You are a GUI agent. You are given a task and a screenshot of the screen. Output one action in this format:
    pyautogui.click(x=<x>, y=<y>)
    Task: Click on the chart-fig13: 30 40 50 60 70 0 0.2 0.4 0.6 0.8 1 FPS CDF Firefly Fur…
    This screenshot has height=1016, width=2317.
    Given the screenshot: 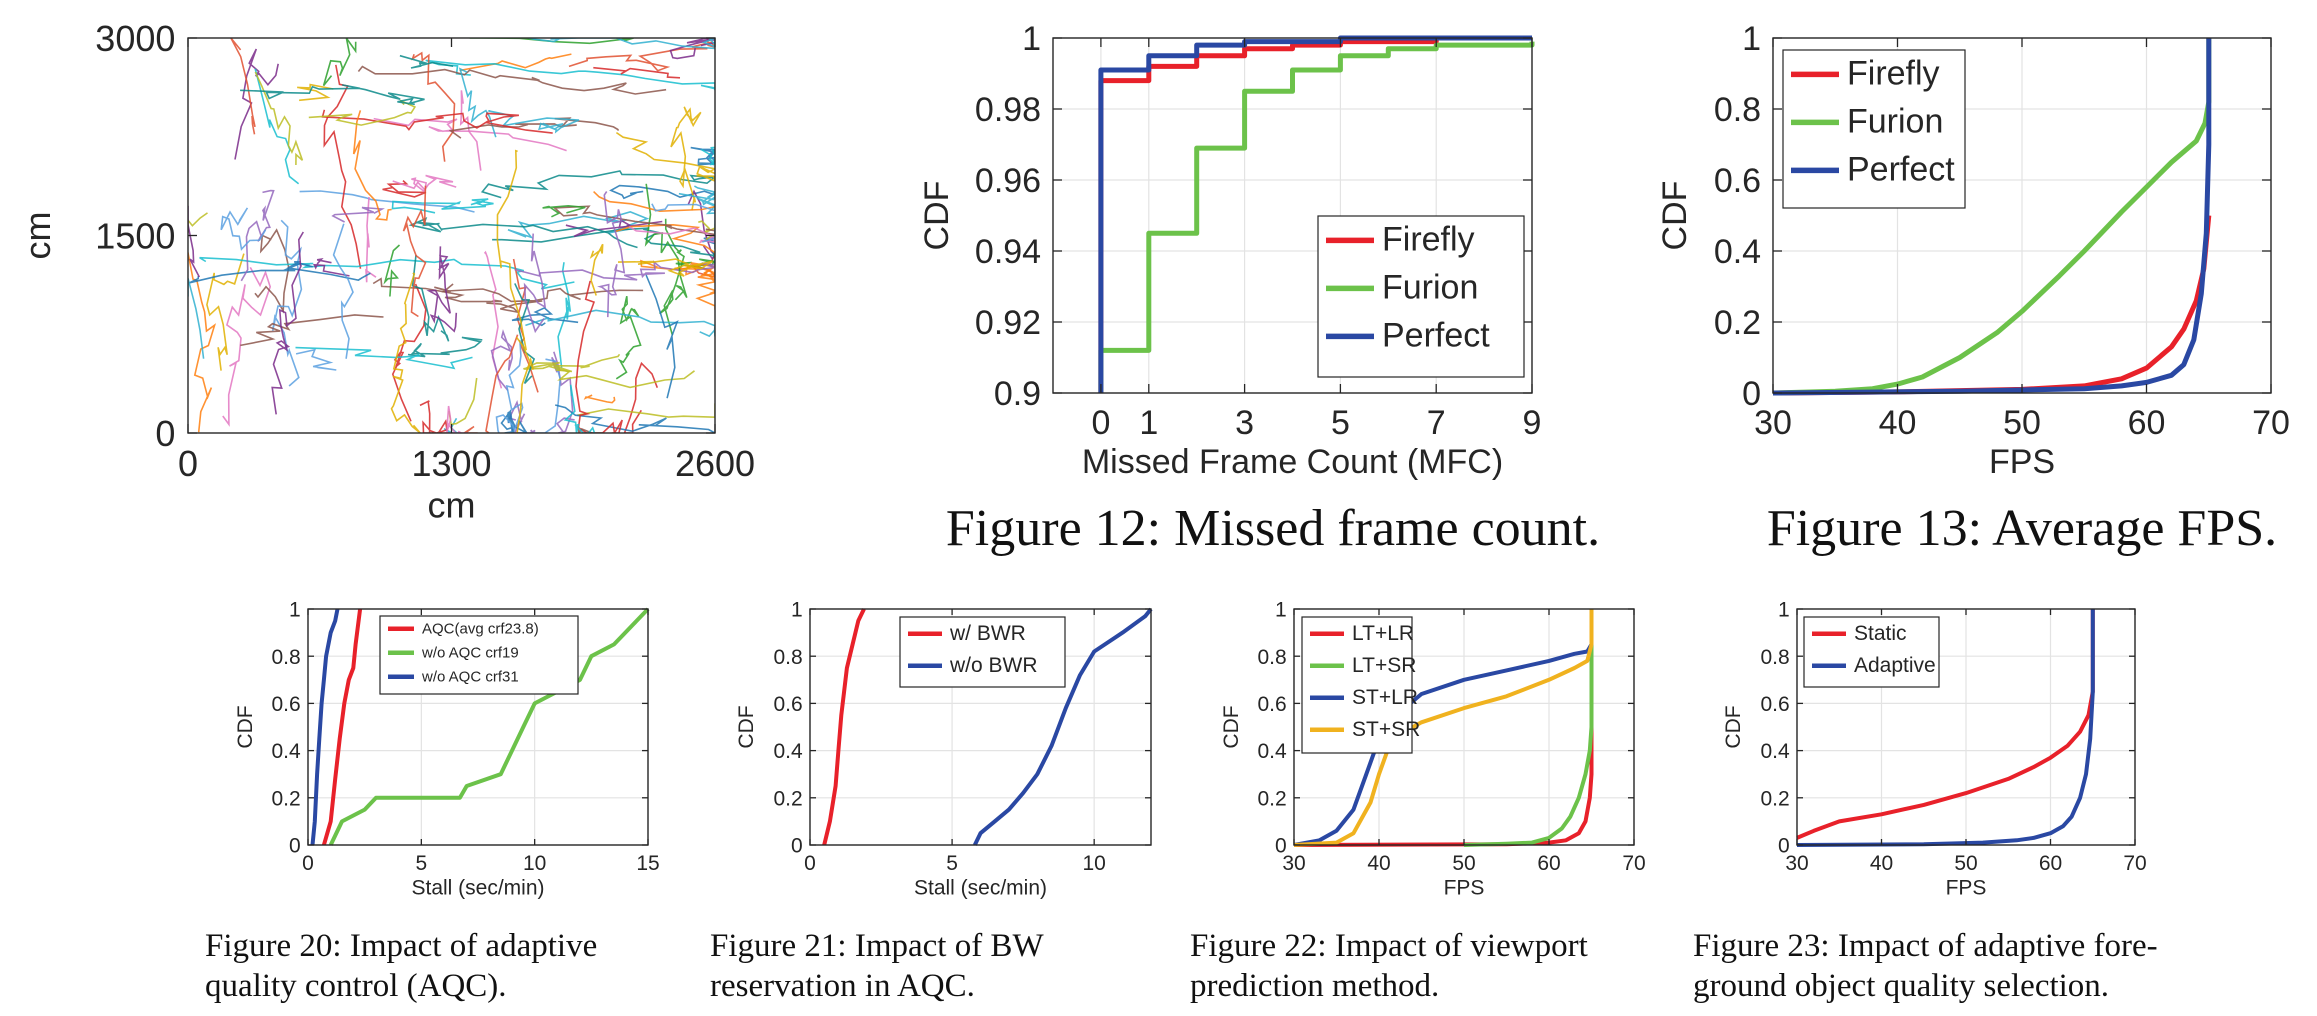 What is the action you would take?
    pyautogui.click(x=1973, y=250)
    